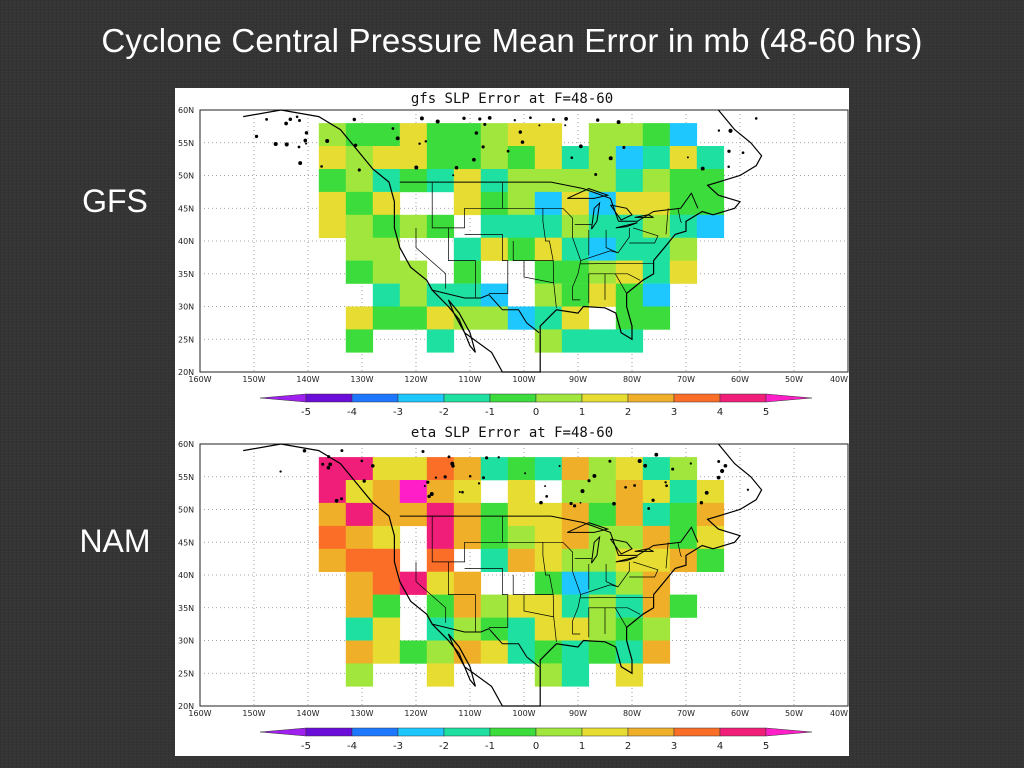 The height and width of the screenshot is (768, 1024). What do you see at coordinates (674, 746) in the screenshot?
I see `colorbar-tick-label: 3` at bounding box center [674, 746].